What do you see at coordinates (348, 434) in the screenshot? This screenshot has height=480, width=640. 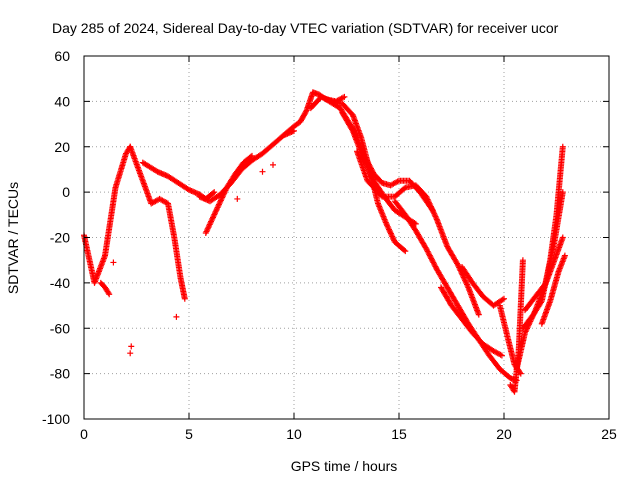 I see `x-tick-labels: 0 5 10 15 20 25` at bounding box center [348, 434].